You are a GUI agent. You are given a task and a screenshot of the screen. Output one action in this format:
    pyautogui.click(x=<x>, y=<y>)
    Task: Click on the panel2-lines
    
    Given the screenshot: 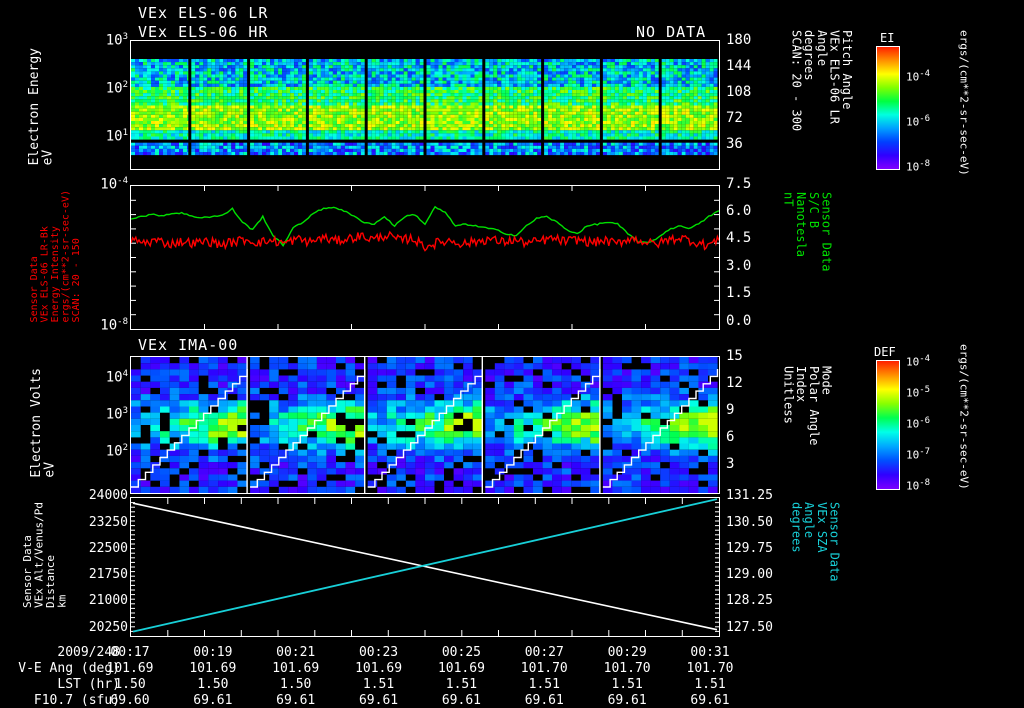 What is the action you would take?
    pyautogui.click(x=425, y=257)
    